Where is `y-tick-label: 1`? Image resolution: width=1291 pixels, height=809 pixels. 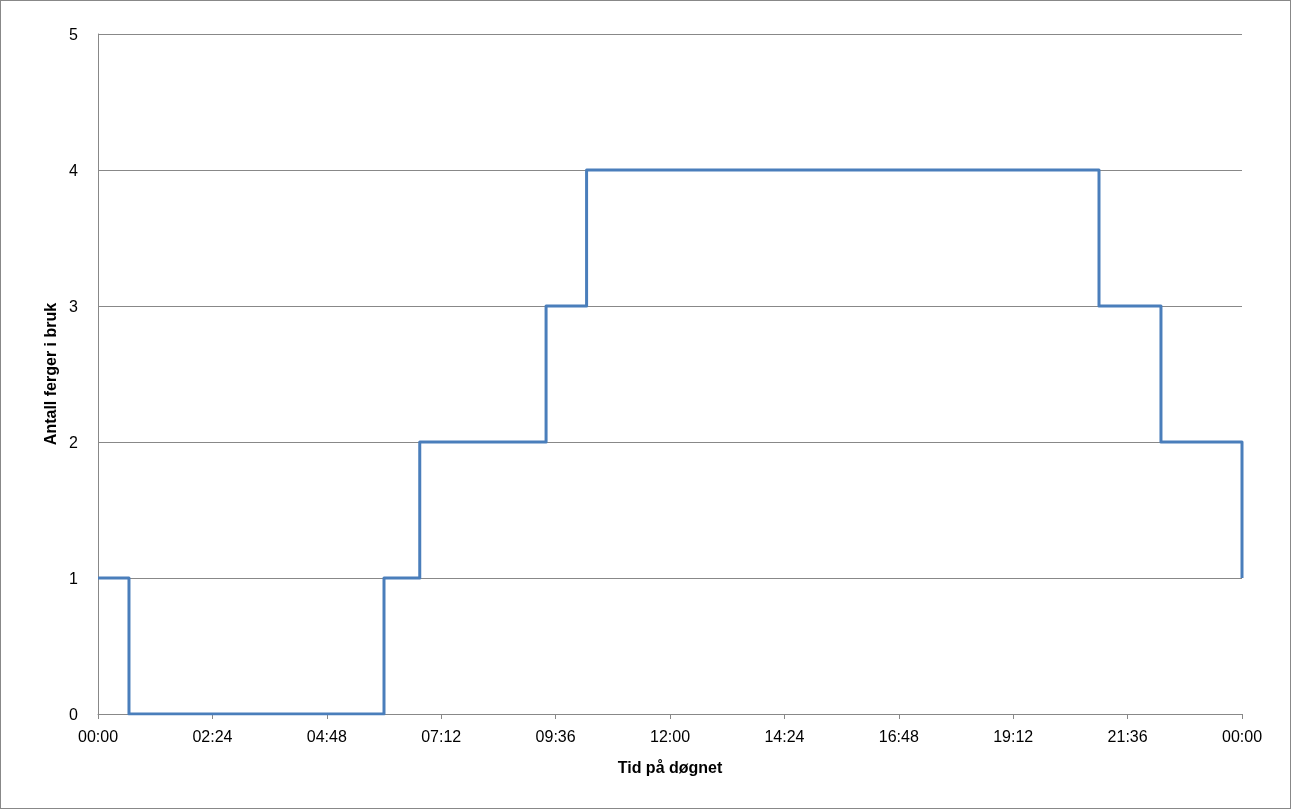
y-tick-label: 1 is located at coordinates (74, 578).